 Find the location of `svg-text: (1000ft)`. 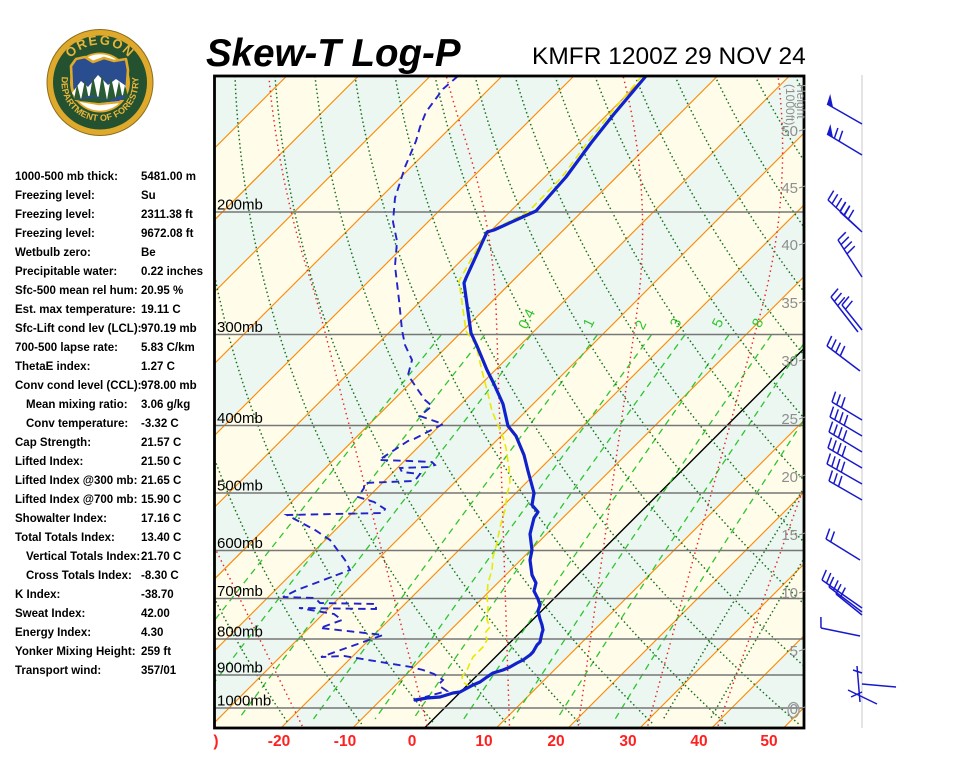

svg-text: (1000ft) is located at coordinates (790, 104).